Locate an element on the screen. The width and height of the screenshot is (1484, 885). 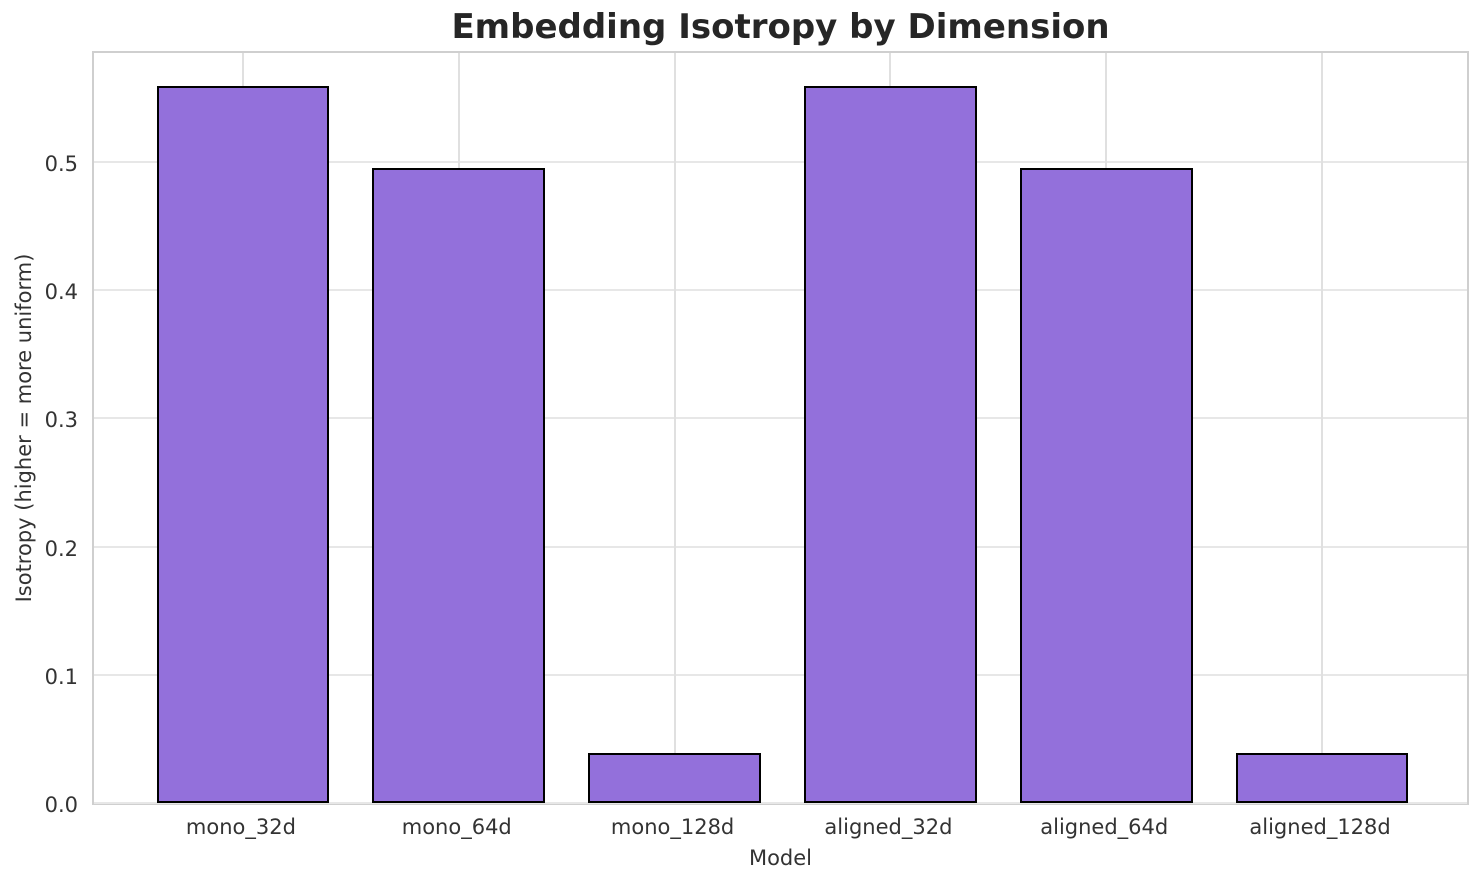
bar-aligned_128d is located at coordinates (1322, 778).